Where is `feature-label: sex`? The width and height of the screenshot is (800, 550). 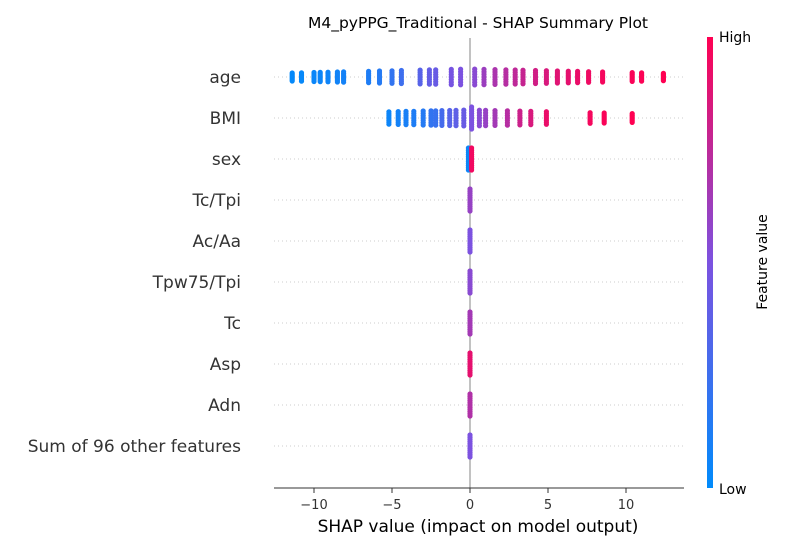 feature-label: sex is located at coordinates (226, 160).